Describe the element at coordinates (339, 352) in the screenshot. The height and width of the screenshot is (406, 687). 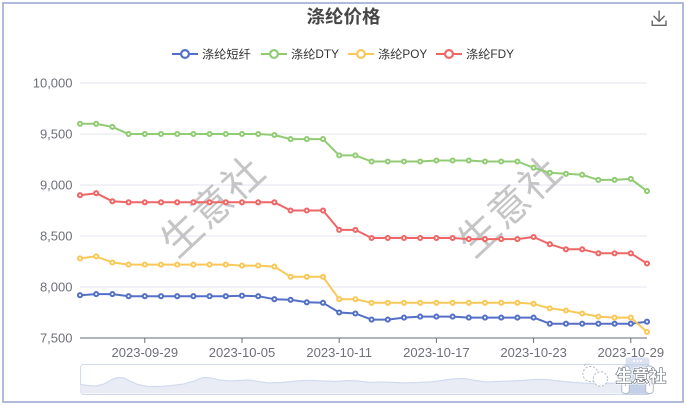
I see `svg-text: 2023-10-11` at that location.